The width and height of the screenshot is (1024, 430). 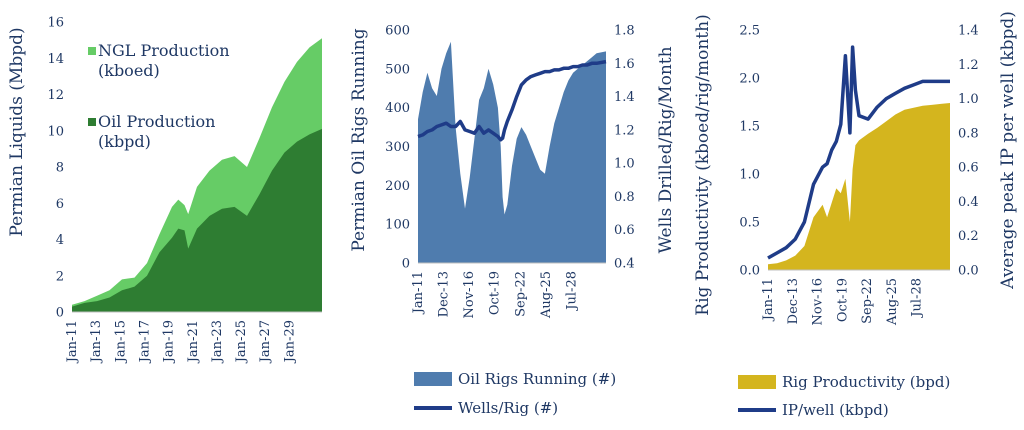 What do you see at coordinates (968, 236) in the screenshot?
I see `y2-tick-label: 0.2` at bounding box center [968, 236].